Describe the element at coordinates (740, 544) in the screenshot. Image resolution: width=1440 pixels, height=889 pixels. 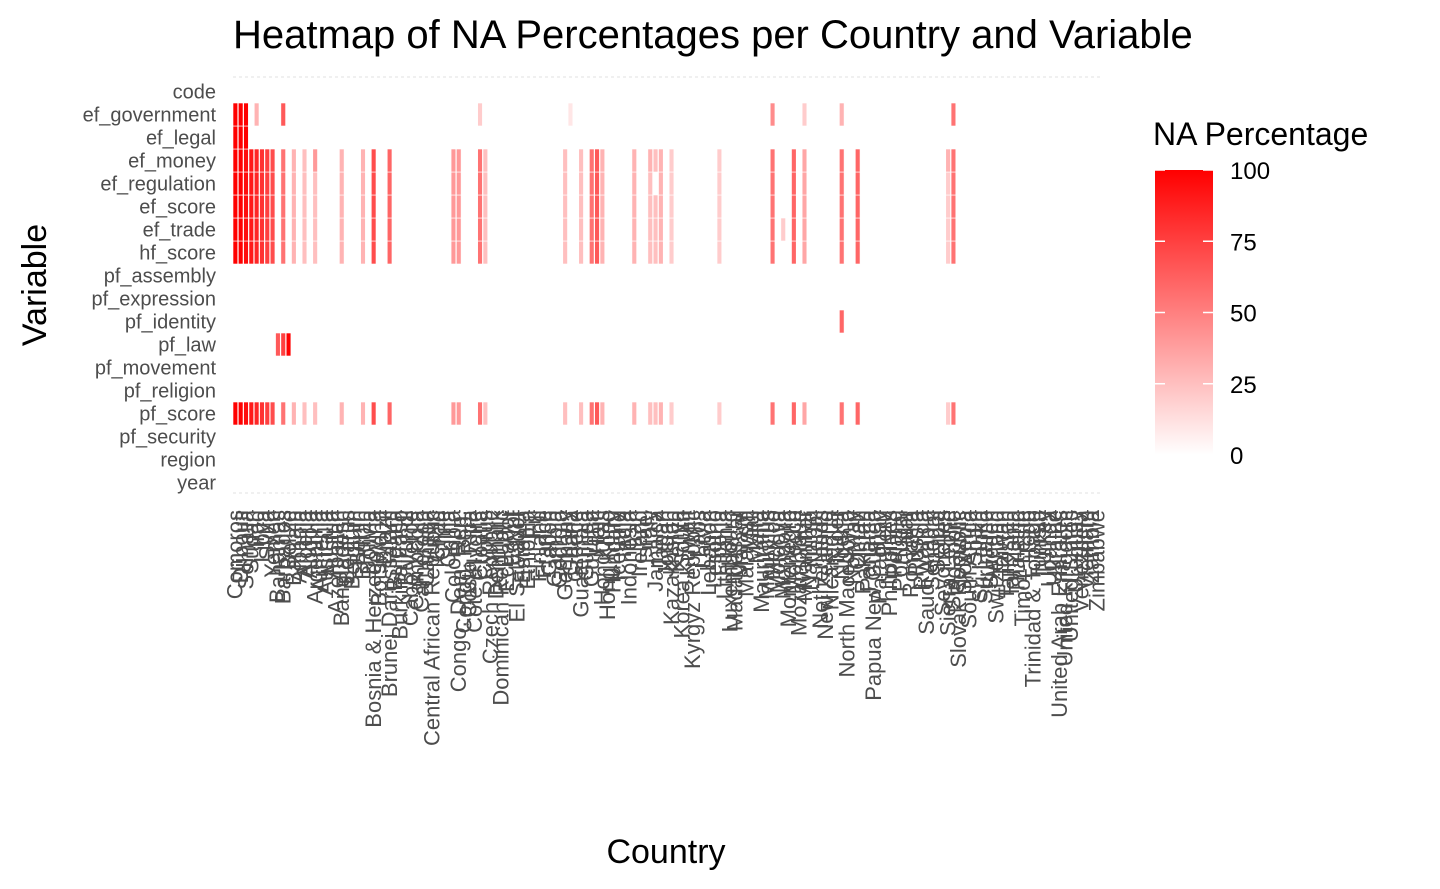
I see `x-tick-label: Malawi` at that location.